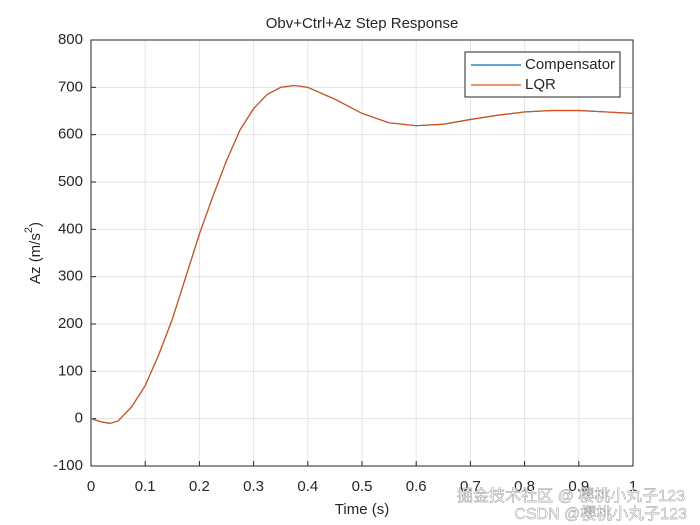  What do you see at coordinates (70, 181) in the screenshot?
I see `y-tick-label: 500` at bounding box center [70, 181].